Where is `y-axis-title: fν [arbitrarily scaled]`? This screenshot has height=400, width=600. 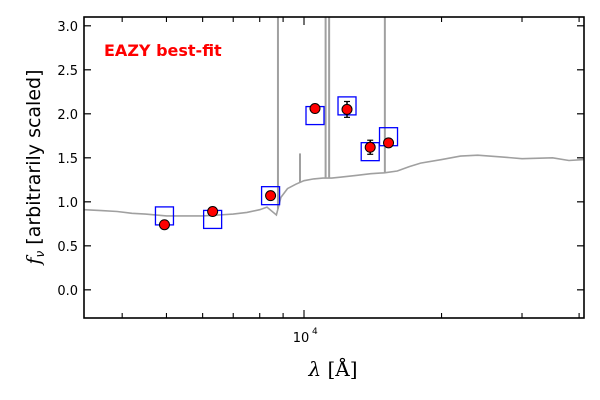 y-axis-title: fν [arbitrarily scaled] is located at coordinates (35, 168).